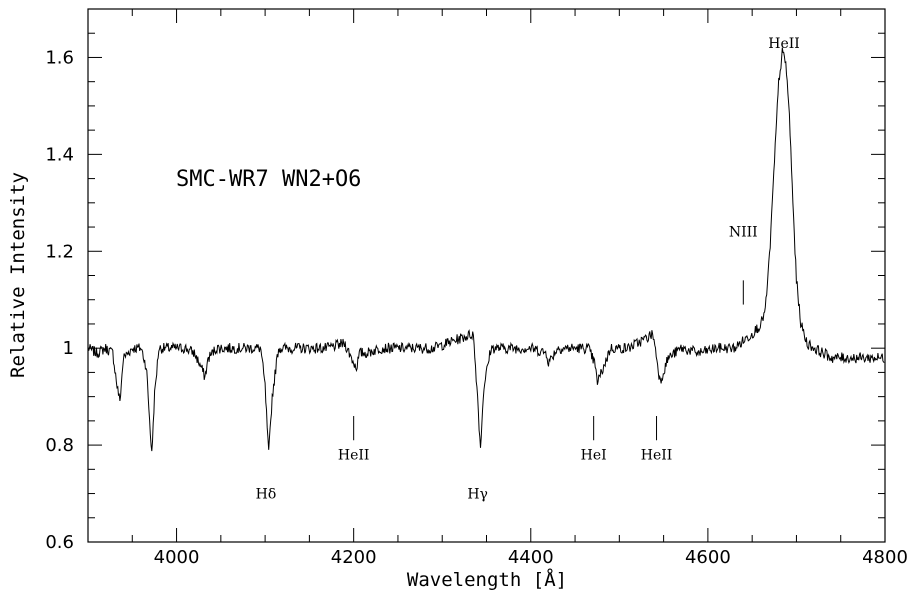  What do you see at coordinates (487, 579) in the screenshot?
I see `x-axis-title: Wavelength [Å]` at bounding box center [487, 579].